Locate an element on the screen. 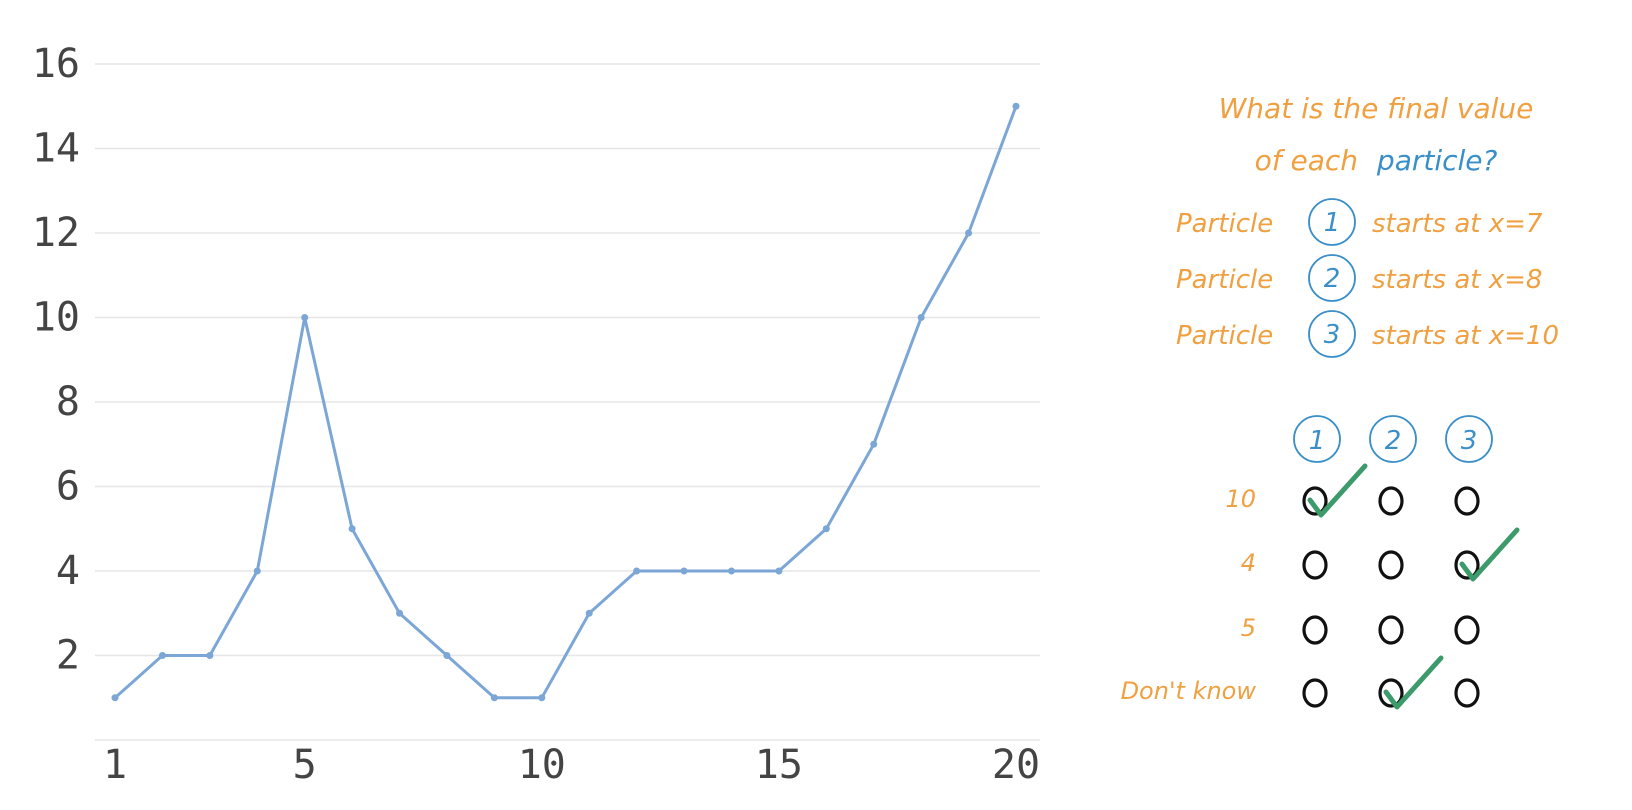 The height and width of the screenshot is (810, 1632). question-line-2-prefix: of each is located at coordinates (1306, 160).